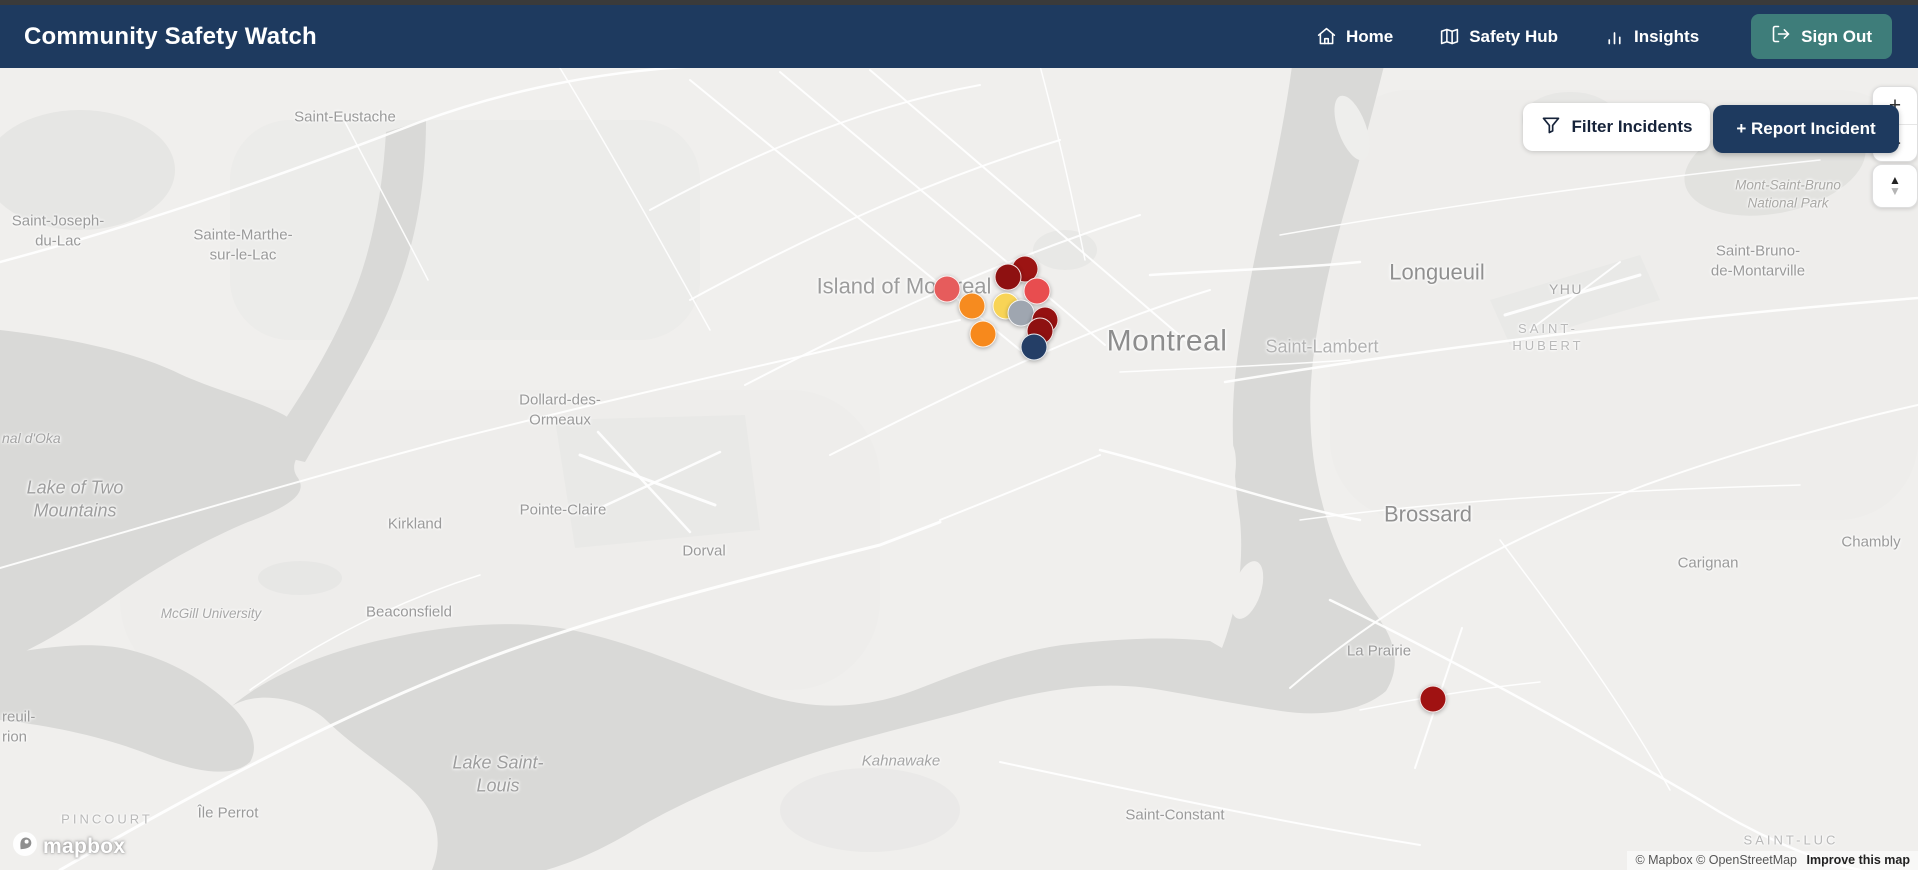  I want to click on mapbox-pin-icon, so click(25, 846).